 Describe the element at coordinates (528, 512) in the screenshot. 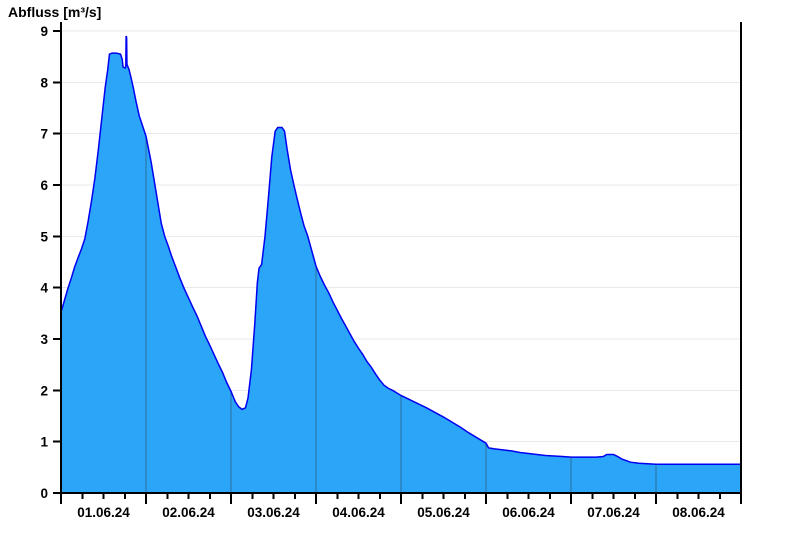

I see `x-tick-label-06.06.24: 06.06.24` at that location.